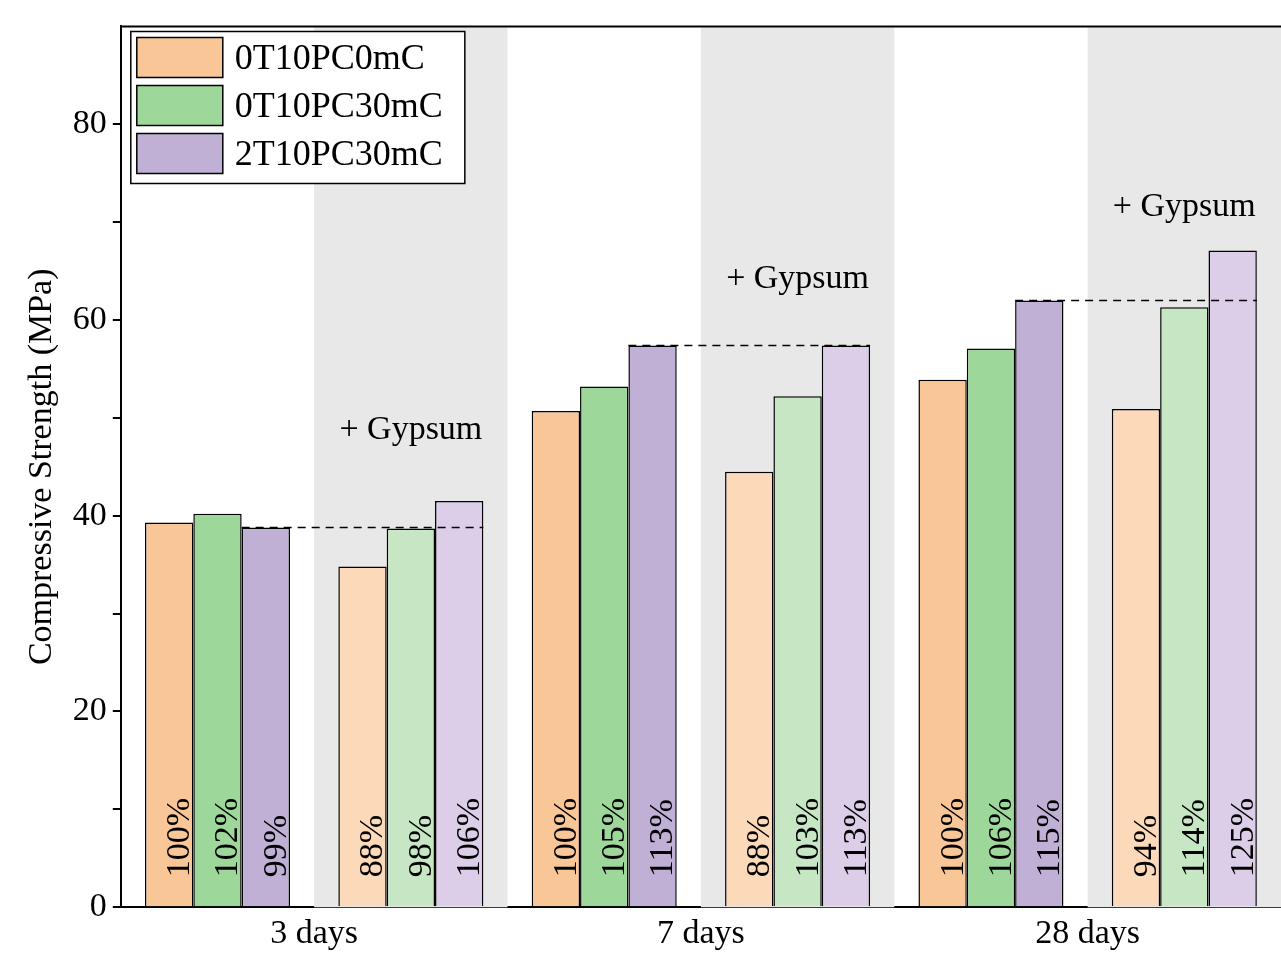 The height and width of the screenshot is (964, 1281). What do you see at coordinates (89, 513) in the screenshot?
I see `y-tick-label: 40` at bounding box center [89, 513].